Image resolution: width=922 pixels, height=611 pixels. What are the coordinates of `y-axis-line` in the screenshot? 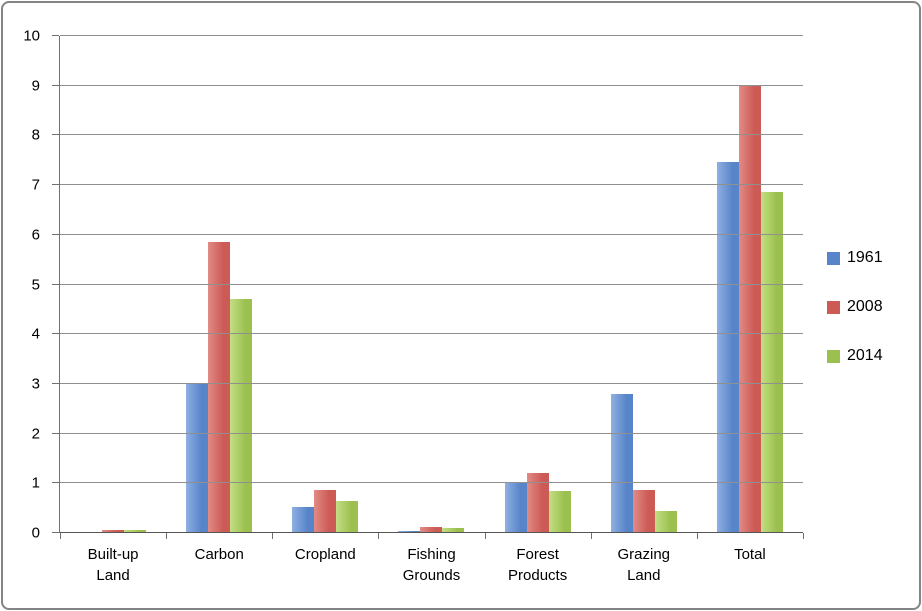 It's located at (59, 284).